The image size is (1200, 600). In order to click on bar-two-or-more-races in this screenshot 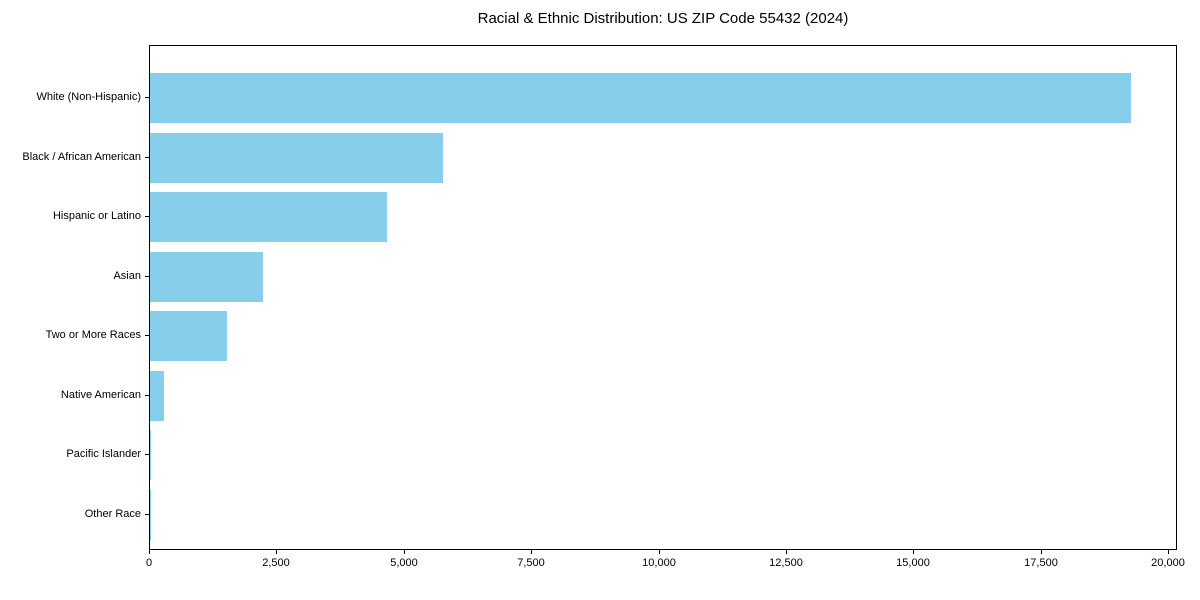, I will do `click(188, 336)`.